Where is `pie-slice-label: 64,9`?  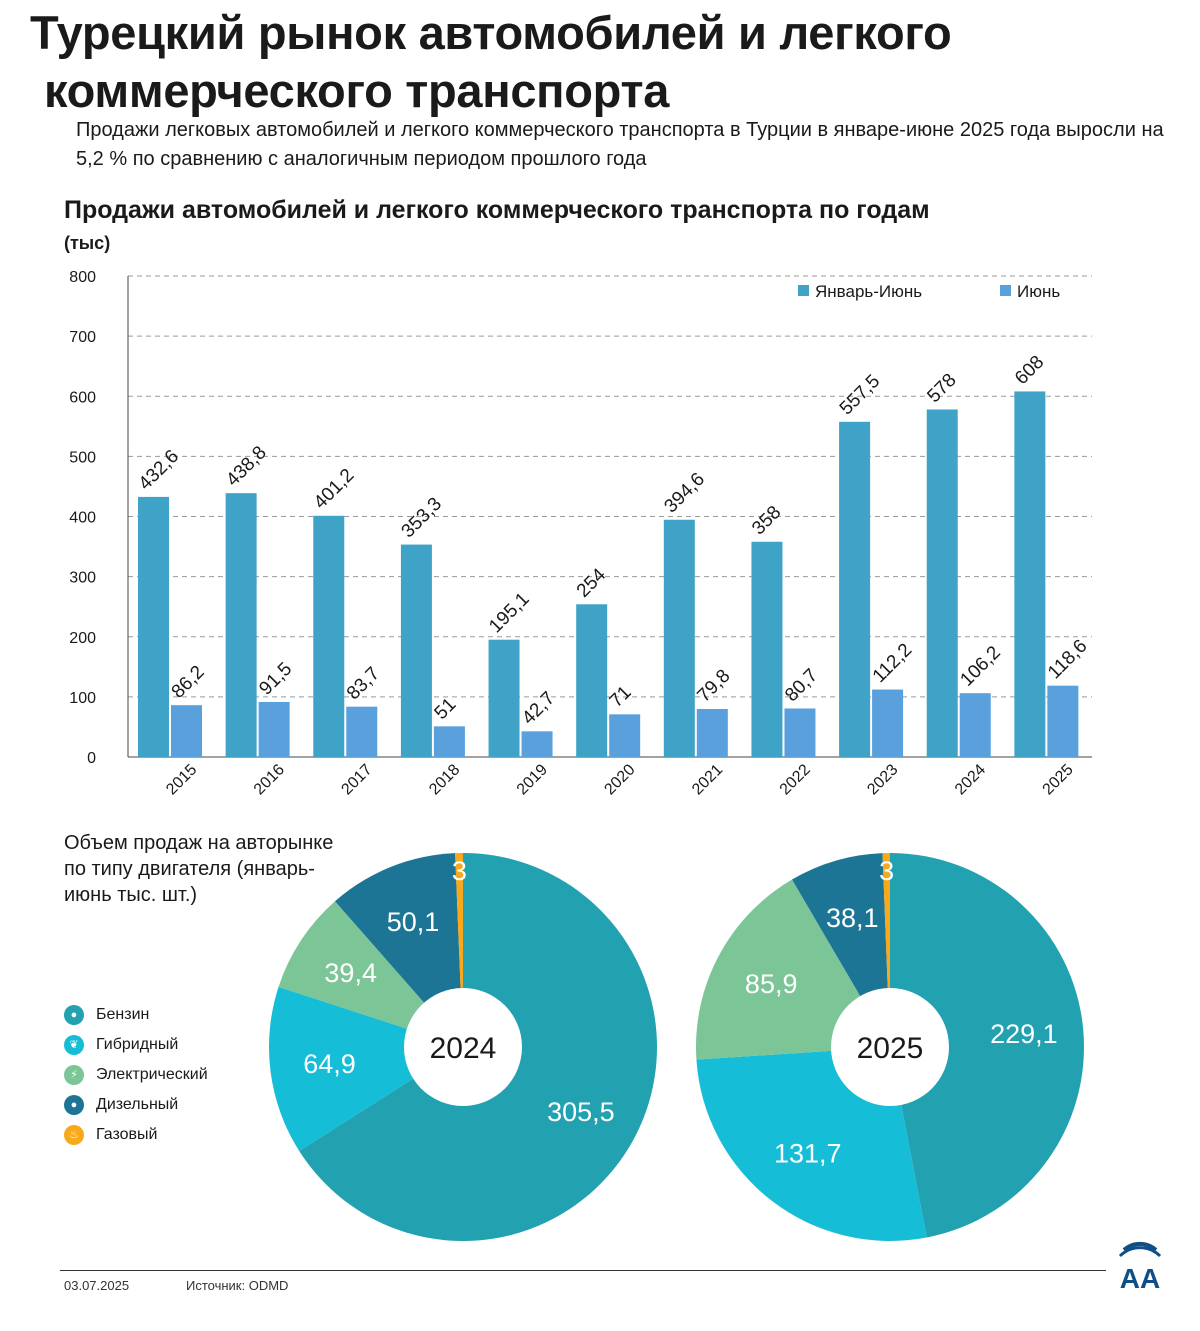 pie-slice-label: 64,9 is located at coordinates (329, 1064).